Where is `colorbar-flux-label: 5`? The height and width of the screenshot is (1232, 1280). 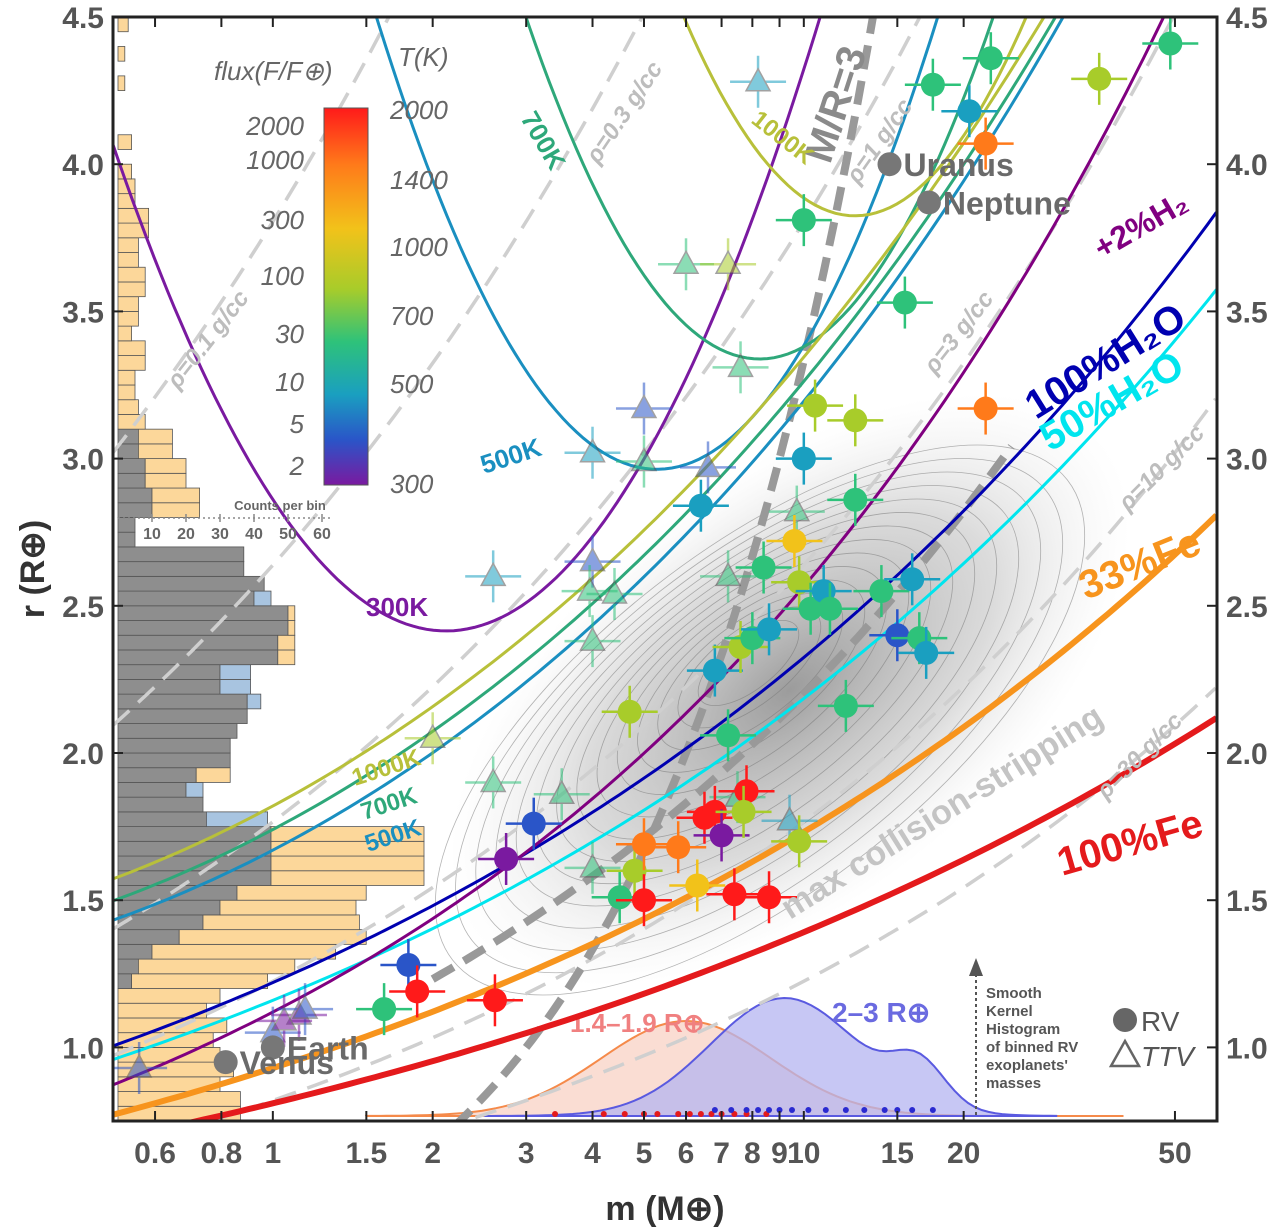 colorbar-flux-label: 5 is located at coordinates (297, 424).